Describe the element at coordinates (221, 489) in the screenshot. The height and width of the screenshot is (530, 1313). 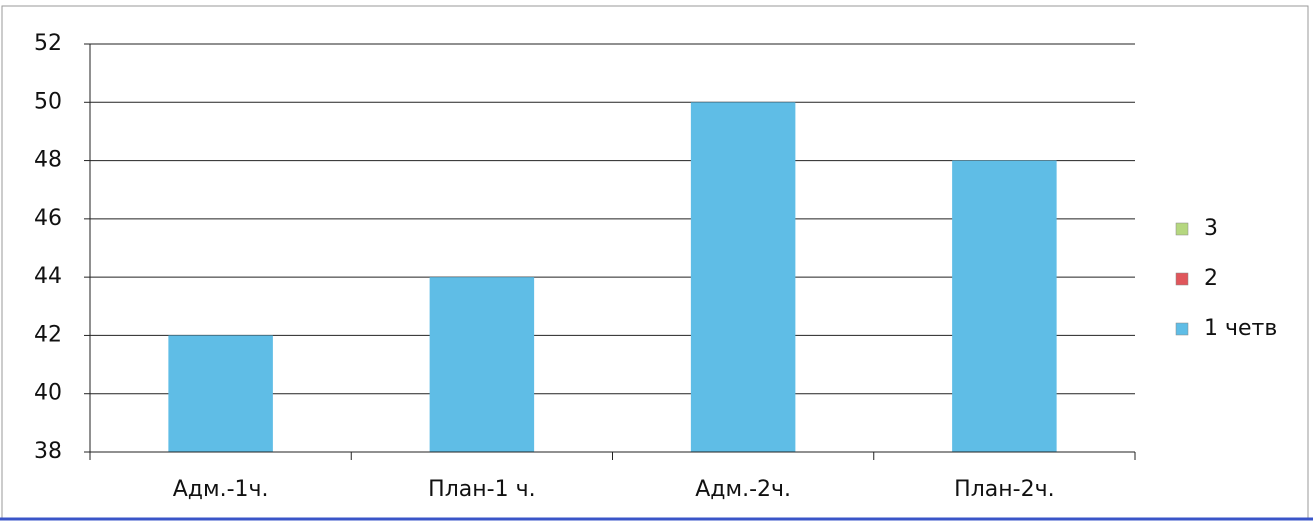
I see `x-tick-label: Адм.-1ч.` at that location.